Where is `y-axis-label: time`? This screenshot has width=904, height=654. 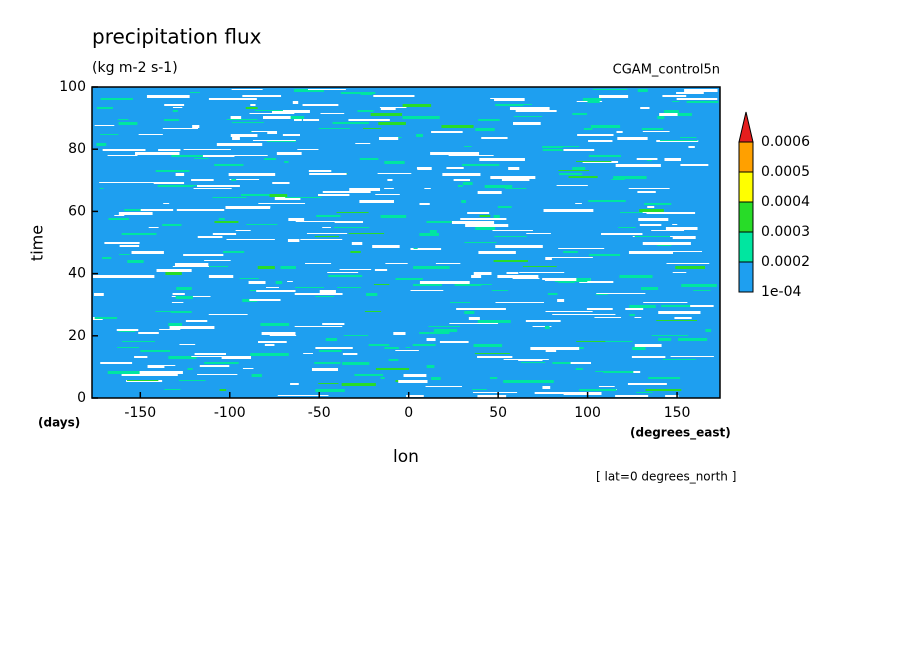 y-axis-label: time is located at coordinates (37, 243).